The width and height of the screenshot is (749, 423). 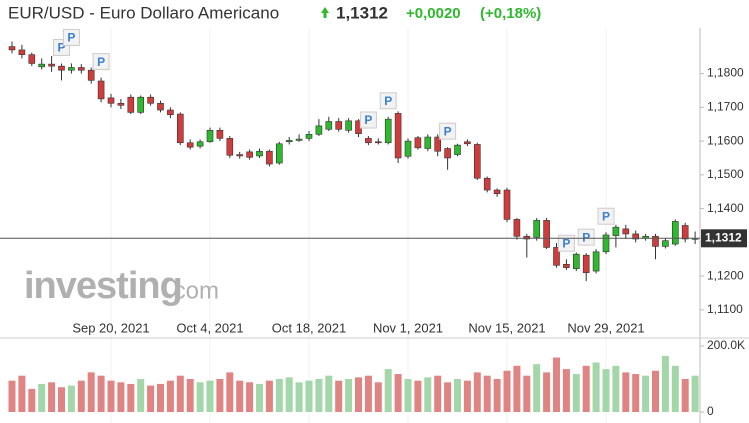 What do you see at coordinates (408, 327) in the screenshot?
I see `x-tick-label: Nov 1, 2021` at bounding box center [408, 327].